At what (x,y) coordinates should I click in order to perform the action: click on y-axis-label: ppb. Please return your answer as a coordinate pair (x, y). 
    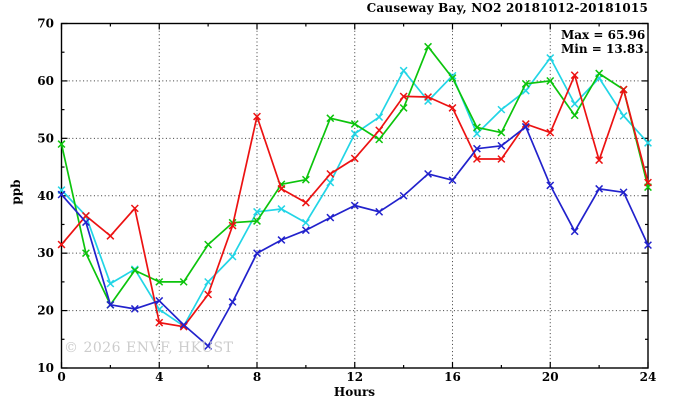
    Looking at the image, I should click on (16, 192).